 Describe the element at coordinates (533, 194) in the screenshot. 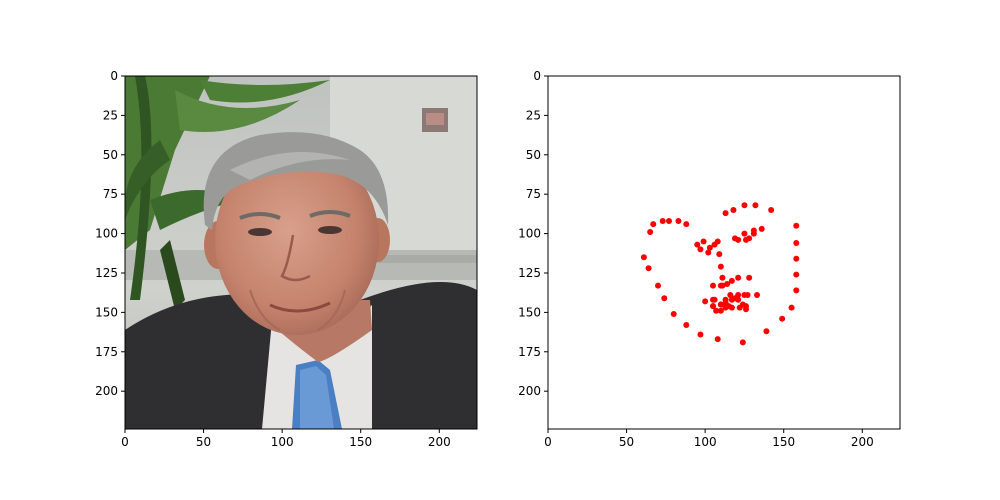

I see `landmark-y-tick-label: 75` at that location.